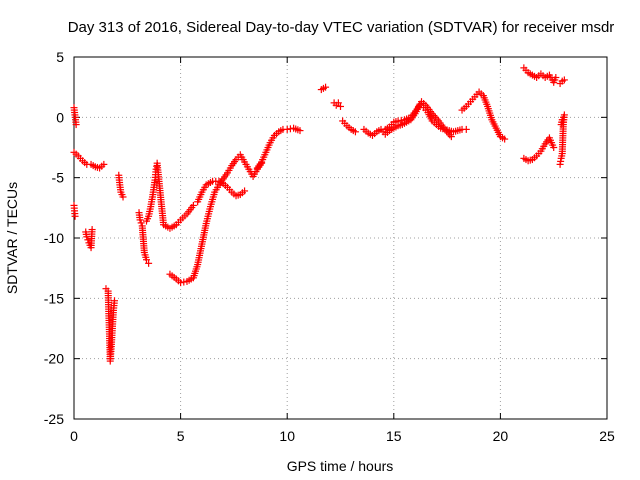 This screenshot has height=480, width=640. What do you see at coordinates (501, 436) in the screenshot?
I see `x-tick-label: 20` at bounding box center [501, 436].